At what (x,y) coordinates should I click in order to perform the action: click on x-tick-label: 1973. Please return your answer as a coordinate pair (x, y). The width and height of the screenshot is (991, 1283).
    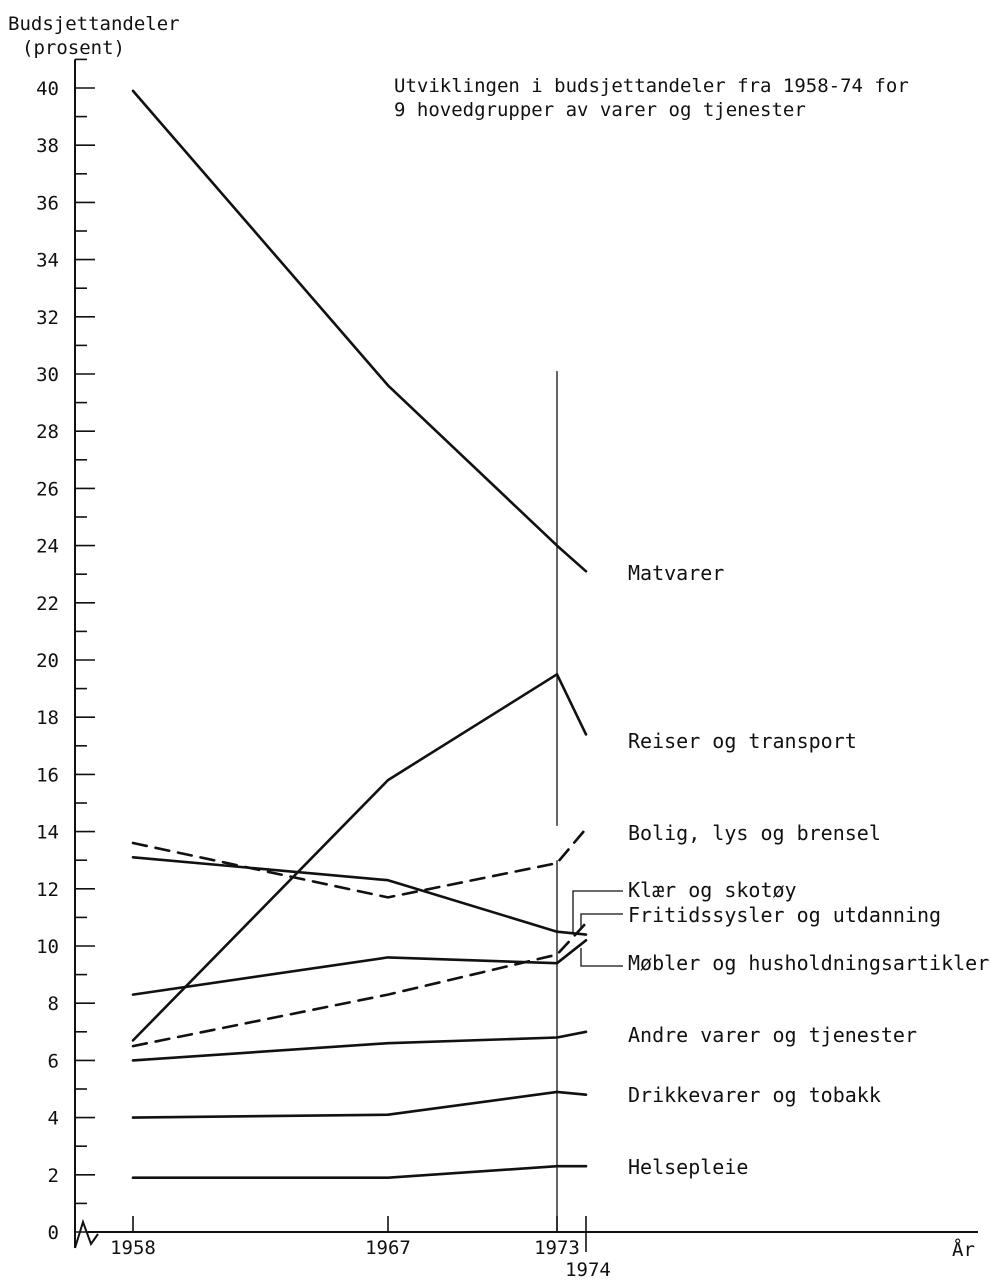
    Looking at the image, I should click on (557, 1248).